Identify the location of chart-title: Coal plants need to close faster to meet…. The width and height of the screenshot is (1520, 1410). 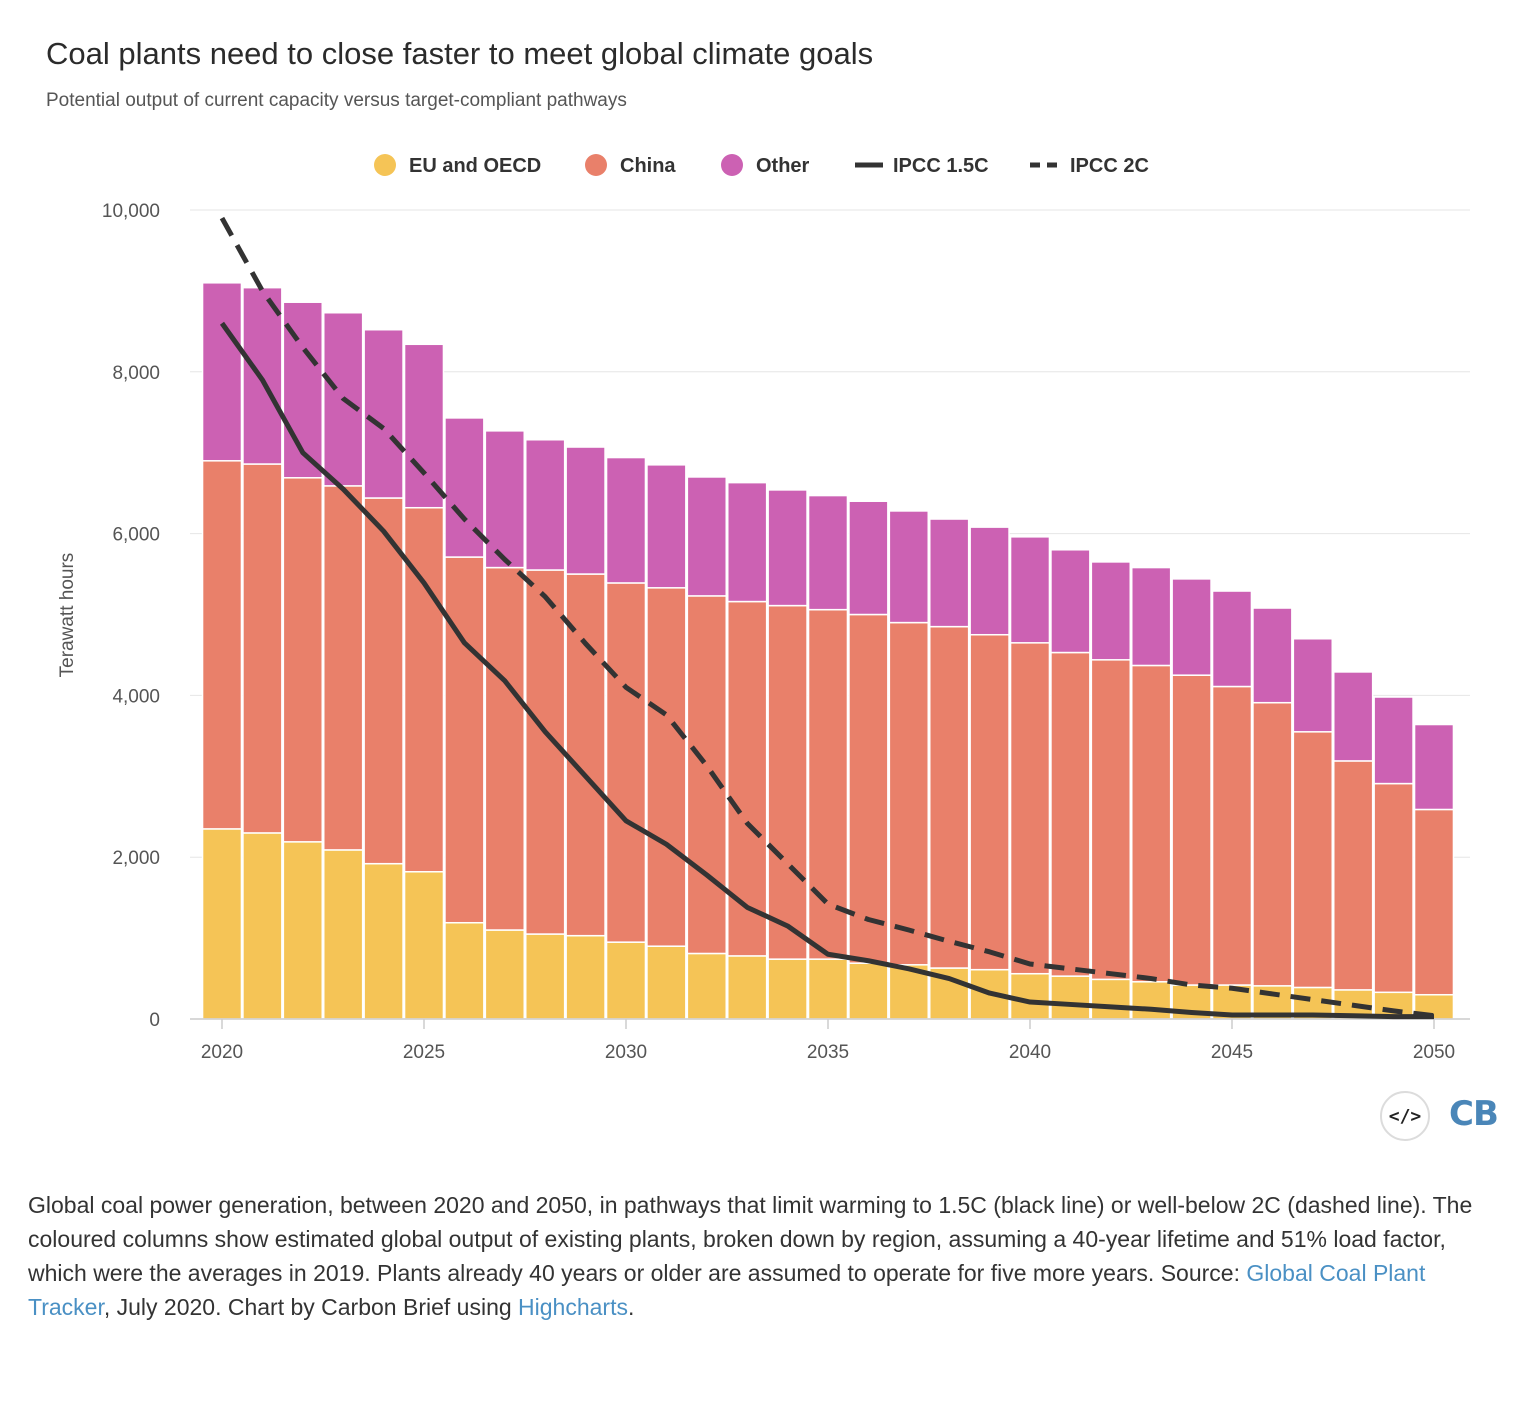
(460, 53).